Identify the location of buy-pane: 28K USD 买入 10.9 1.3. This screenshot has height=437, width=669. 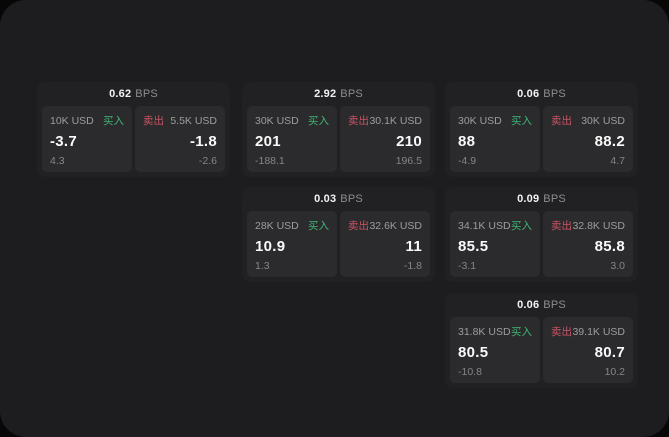
(292, 244).